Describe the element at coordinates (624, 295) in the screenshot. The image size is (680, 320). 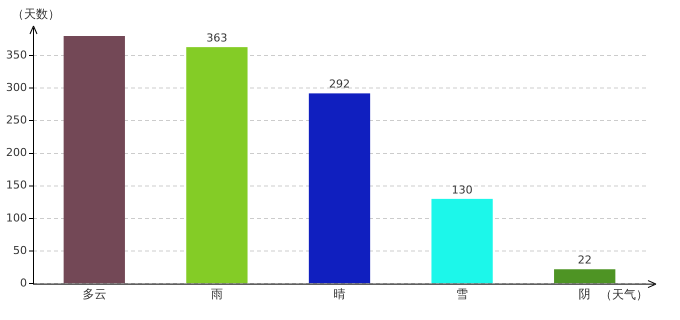
I see `x-axis-title: （天气）` at that location.